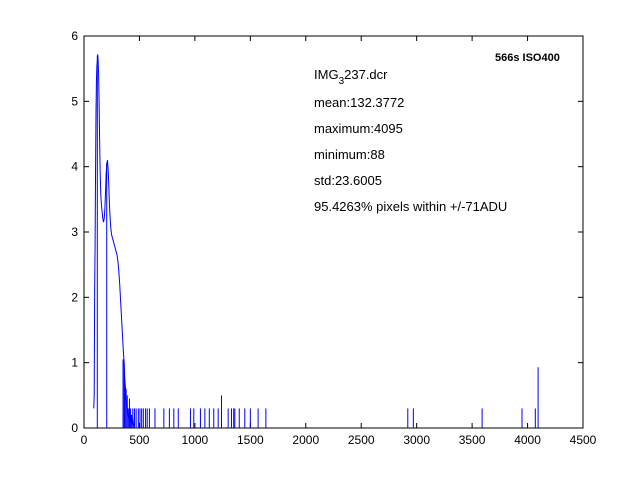  I want to click on y-tick-label: 6, so click(74, 36).